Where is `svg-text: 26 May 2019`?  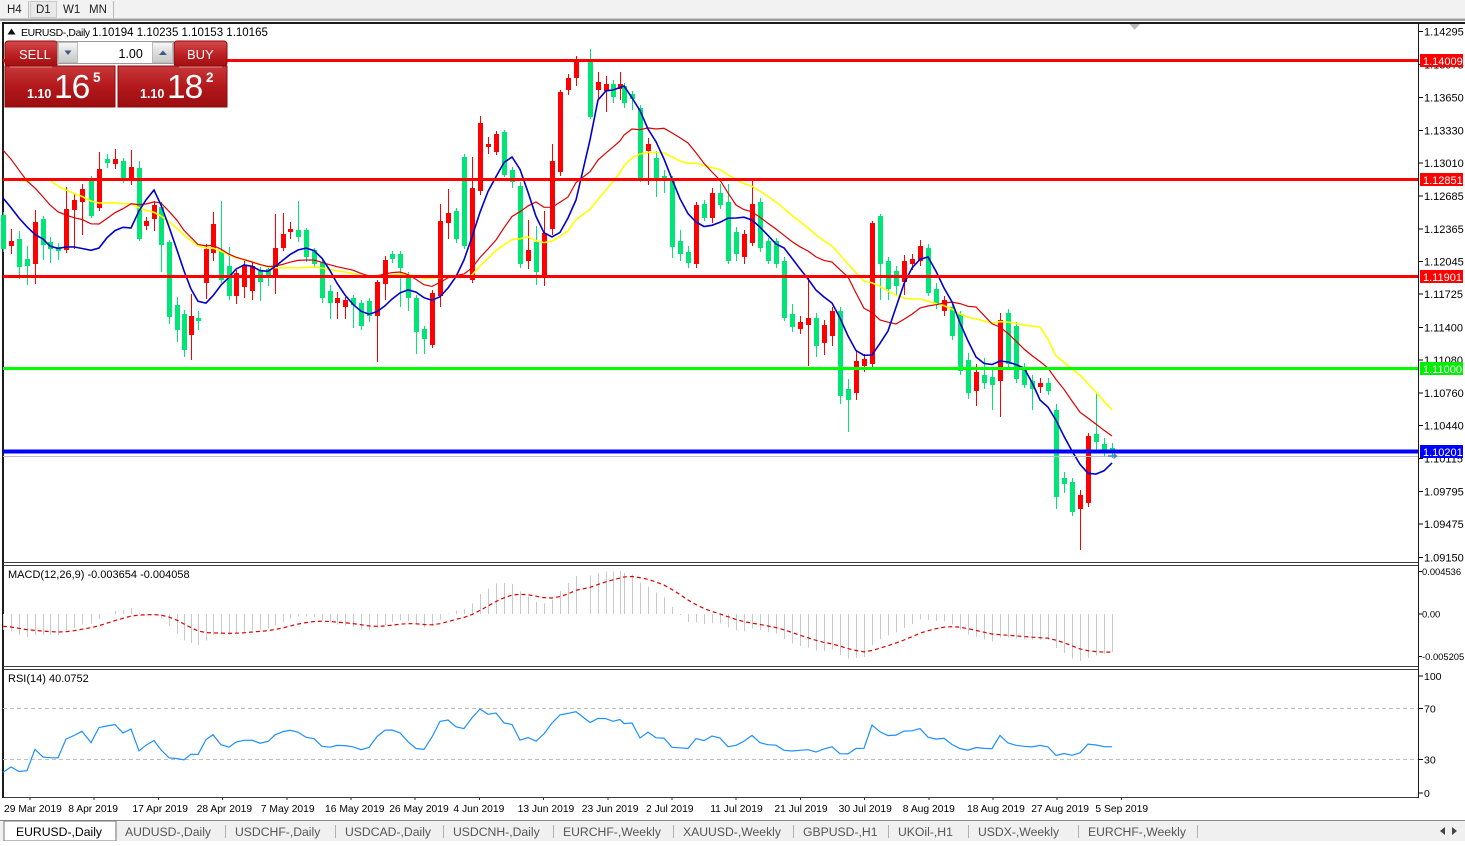 svg-text: 26 May 2019 is located at coordinates (419, 809).